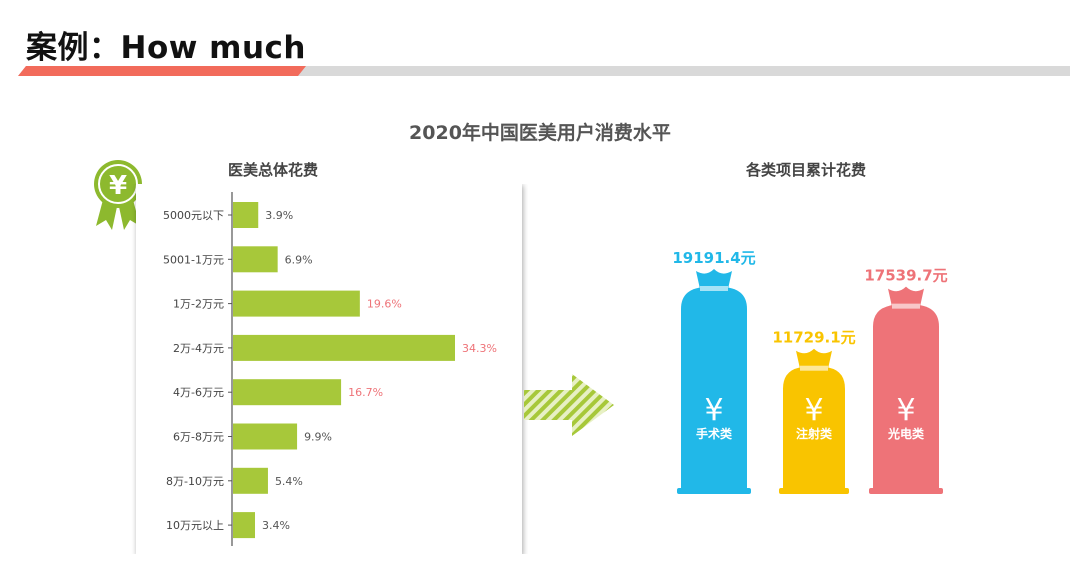 This screenshot has width=1080, height=572. What do you see at coordinates (713, 258) in the screenshot?
I see `value-label: 19191.4元` at bounding box center [713, 258].